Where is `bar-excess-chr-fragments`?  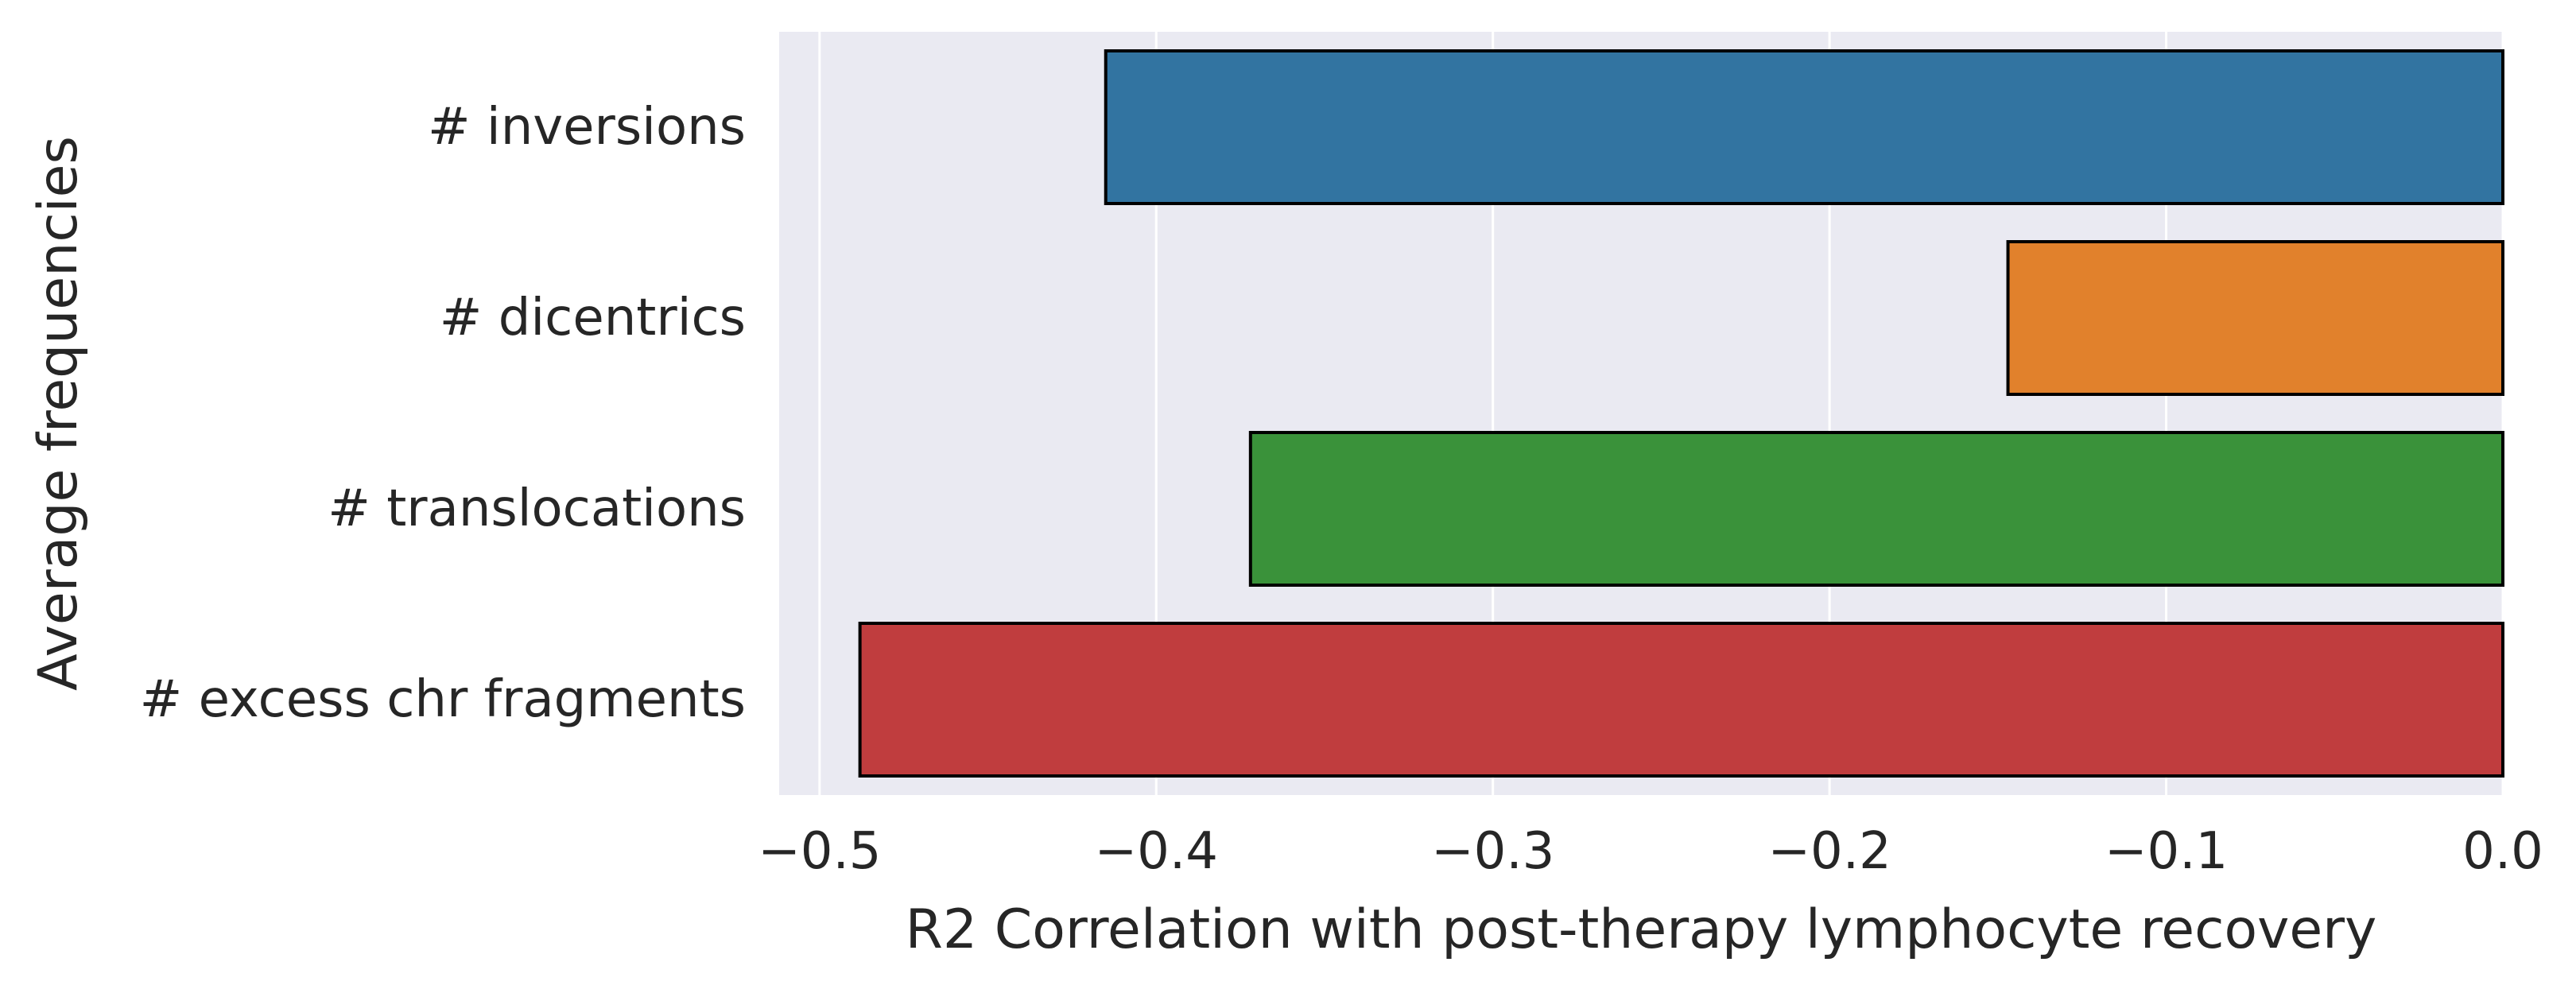
bar-excess-chr-fragments is located at coordinates (1681, 700).